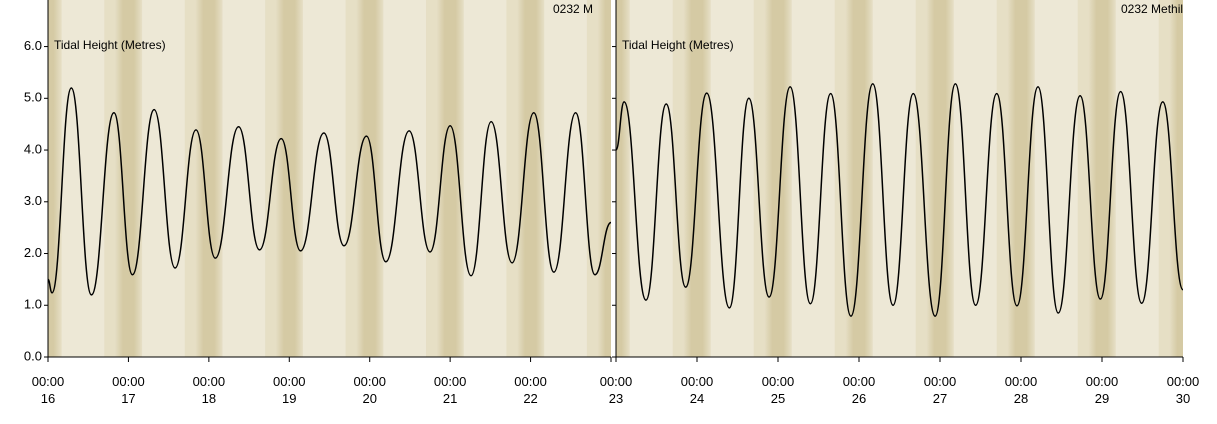 Image resolution: width=1217 pixels, height=424 pixels. I want to click on x-tick-label: 00:00 30, so click(1183, 390).